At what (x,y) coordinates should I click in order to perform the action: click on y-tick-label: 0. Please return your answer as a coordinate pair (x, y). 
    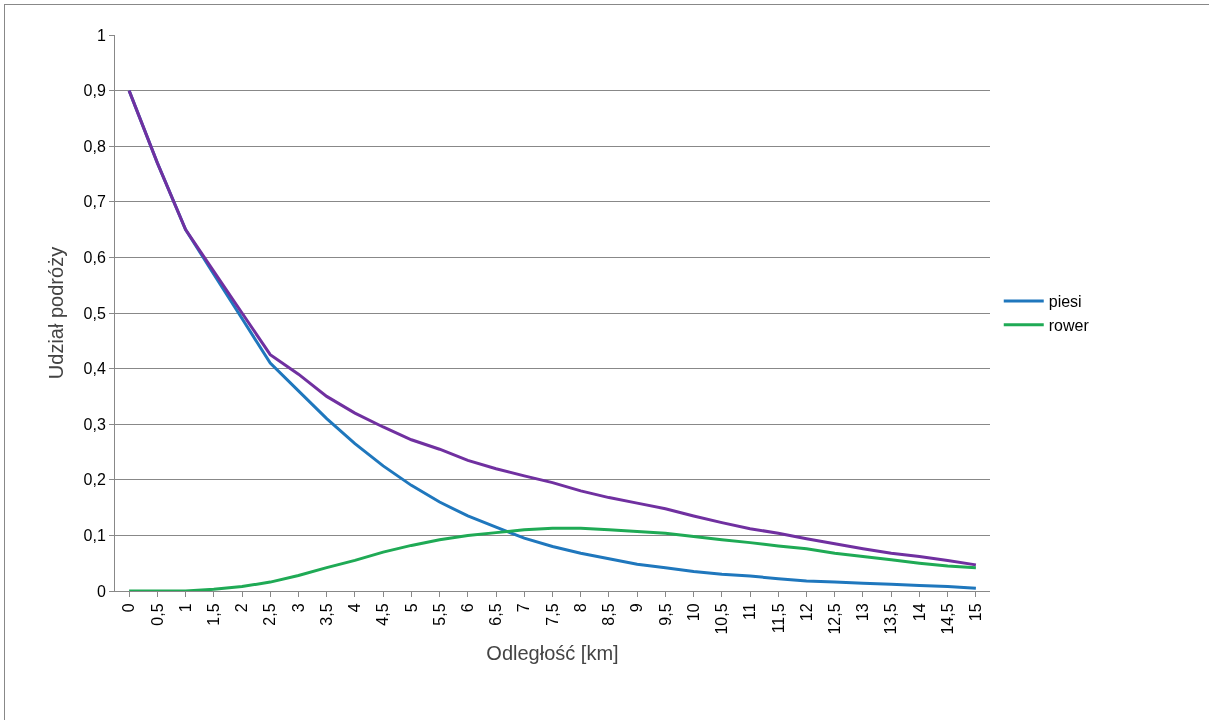
    Looking at the image, I should click on (101, 591).